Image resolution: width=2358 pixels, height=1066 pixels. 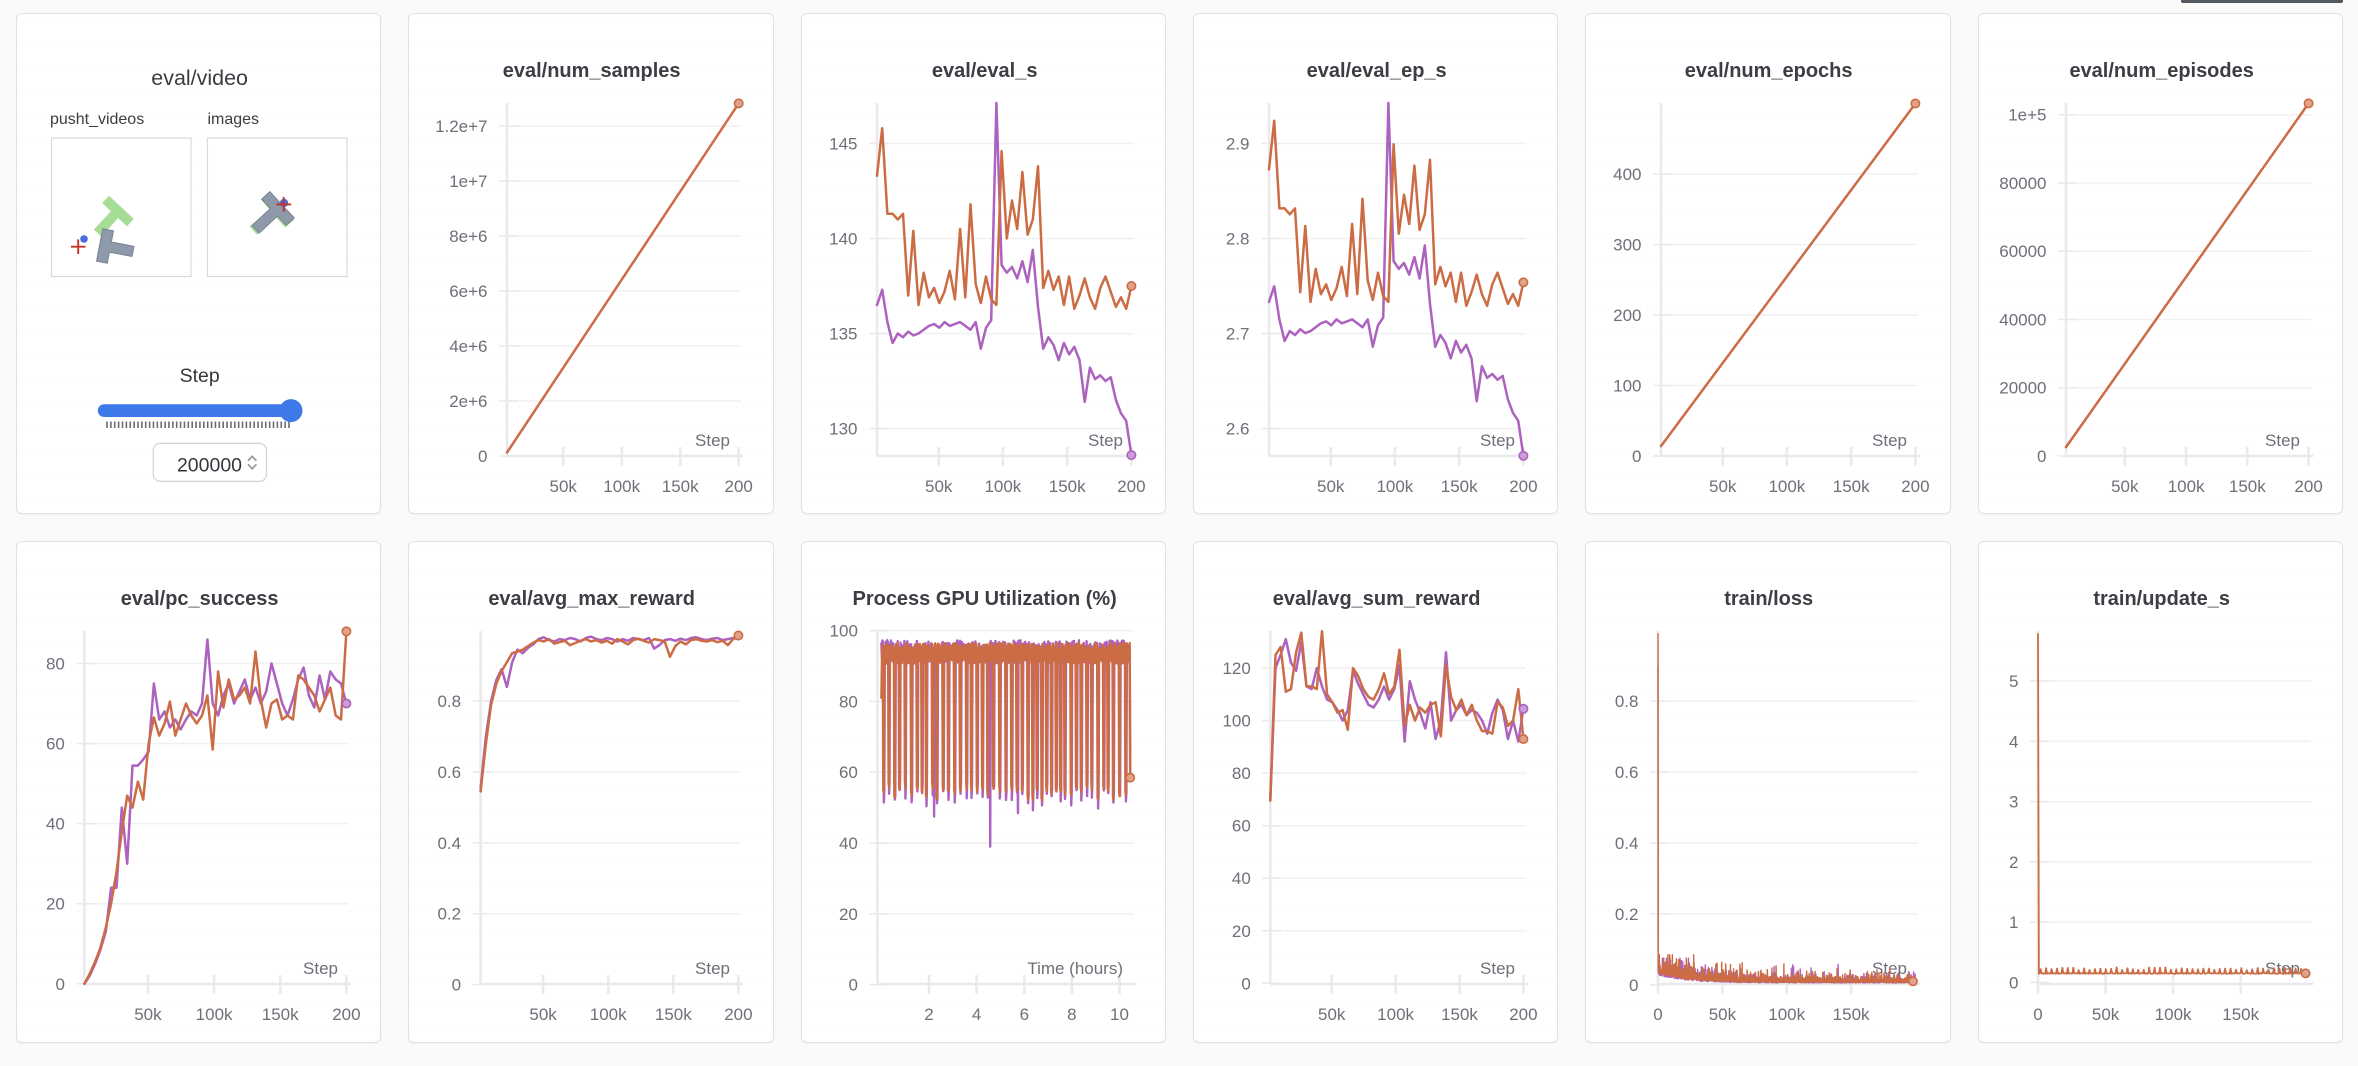 I want to click on svg-text: 40000, so click(x=2022, y=319).